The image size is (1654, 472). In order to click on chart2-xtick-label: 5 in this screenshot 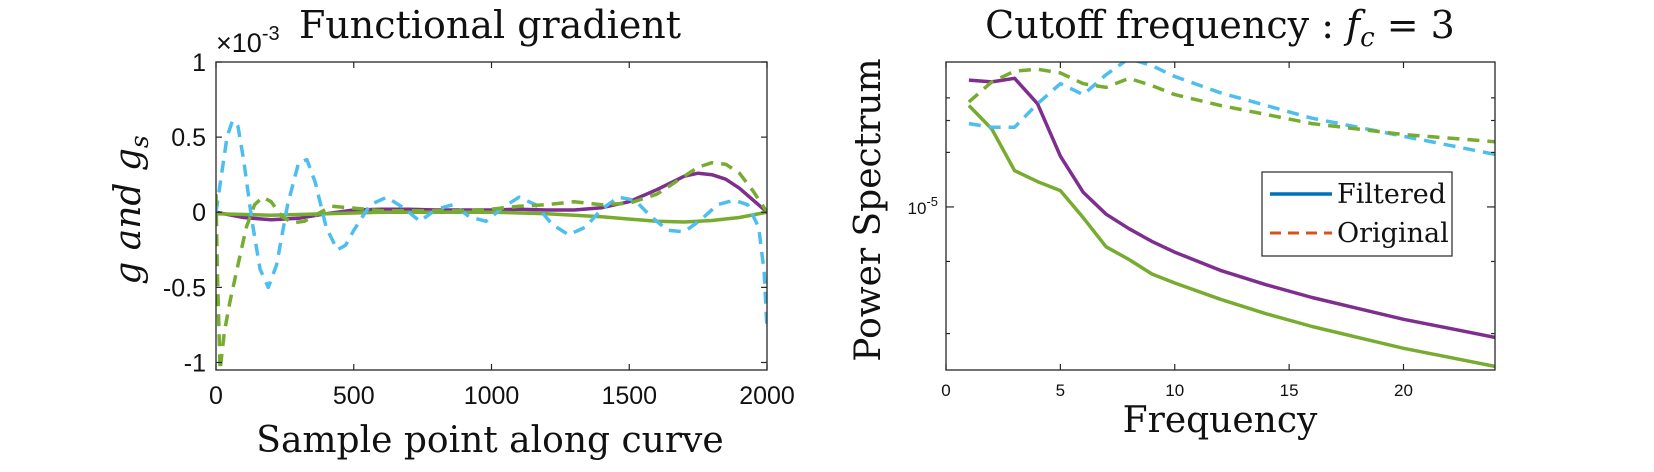, I will do `click(1060, 390)`.